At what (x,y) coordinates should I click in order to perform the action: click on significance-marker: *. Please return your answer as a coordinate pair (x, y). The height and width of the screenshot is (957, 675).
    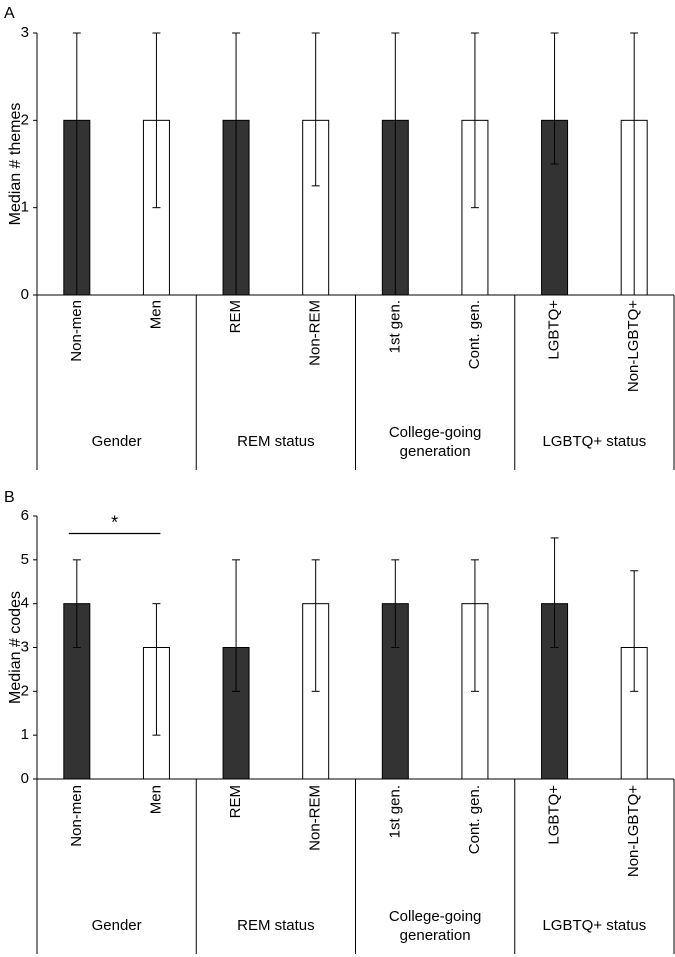
    Looking at the image, I should click on (114, 522).